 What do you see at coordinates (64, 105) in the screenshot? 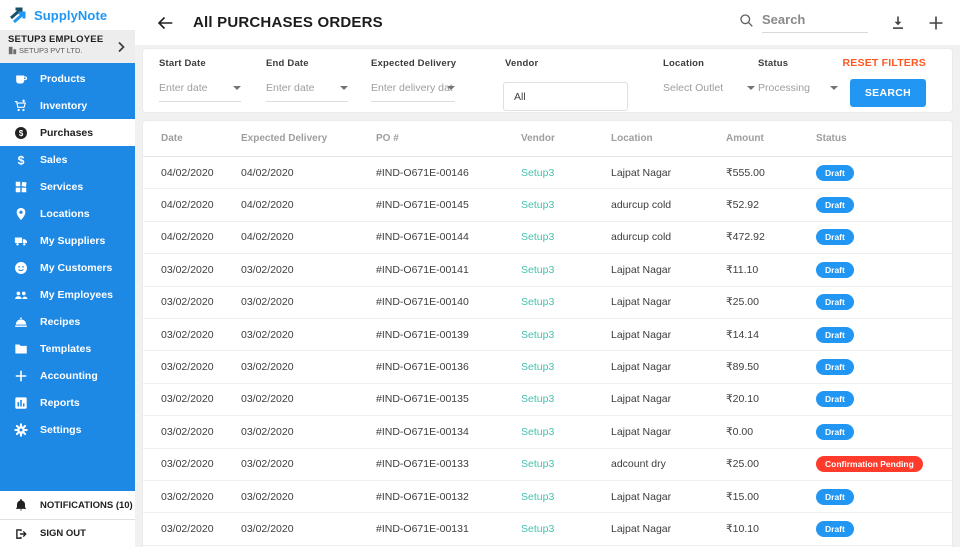
I see `sidebar-item-label: Inventory` at bounding box center [64, 105].